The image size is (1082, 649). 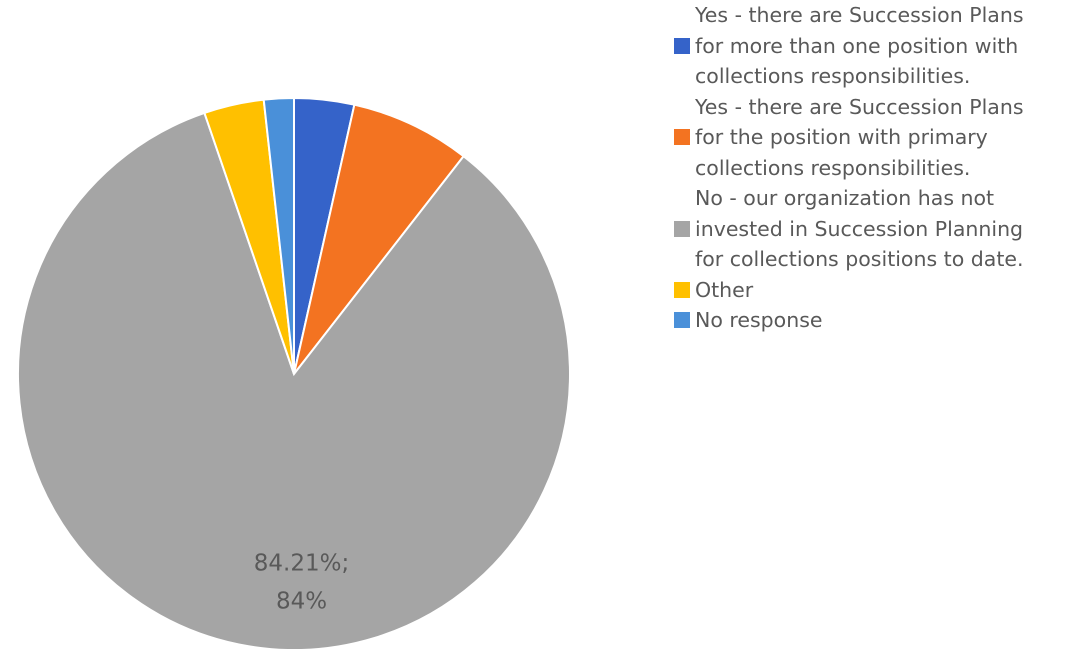 What do you see at coordinates (724, 289) in the screenshot?
I see `legend-label: Other` at bounding box center [724, 289].